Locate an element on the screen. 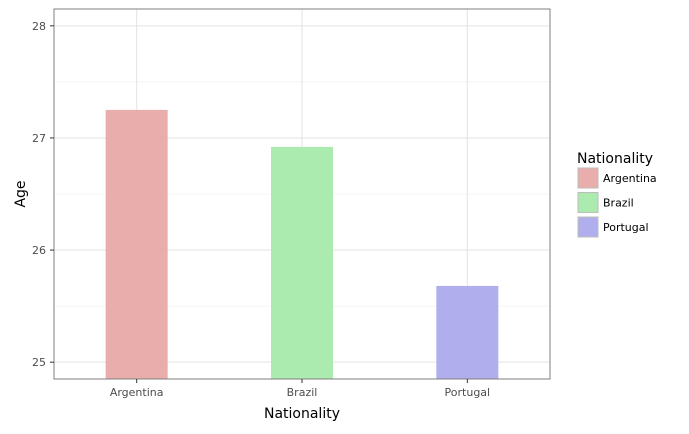 The width and height of the screenshot is (689, 434). legend-label-argentina: Argentina is located at coordinates (630, 178).